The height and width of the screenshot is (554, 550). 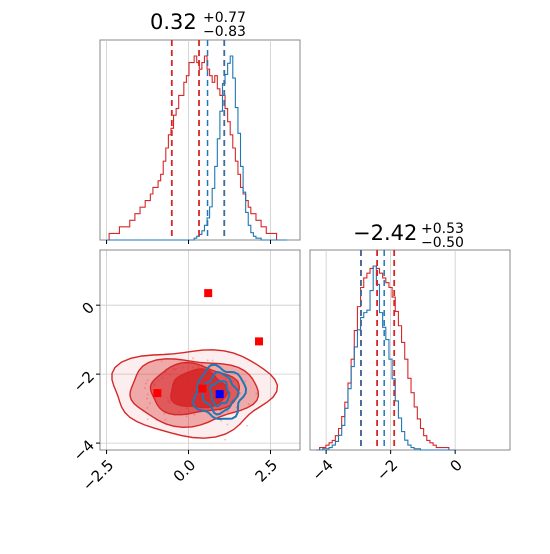 I want to click on top-title-upper-error: +0.77, so click(x=224, y=18).